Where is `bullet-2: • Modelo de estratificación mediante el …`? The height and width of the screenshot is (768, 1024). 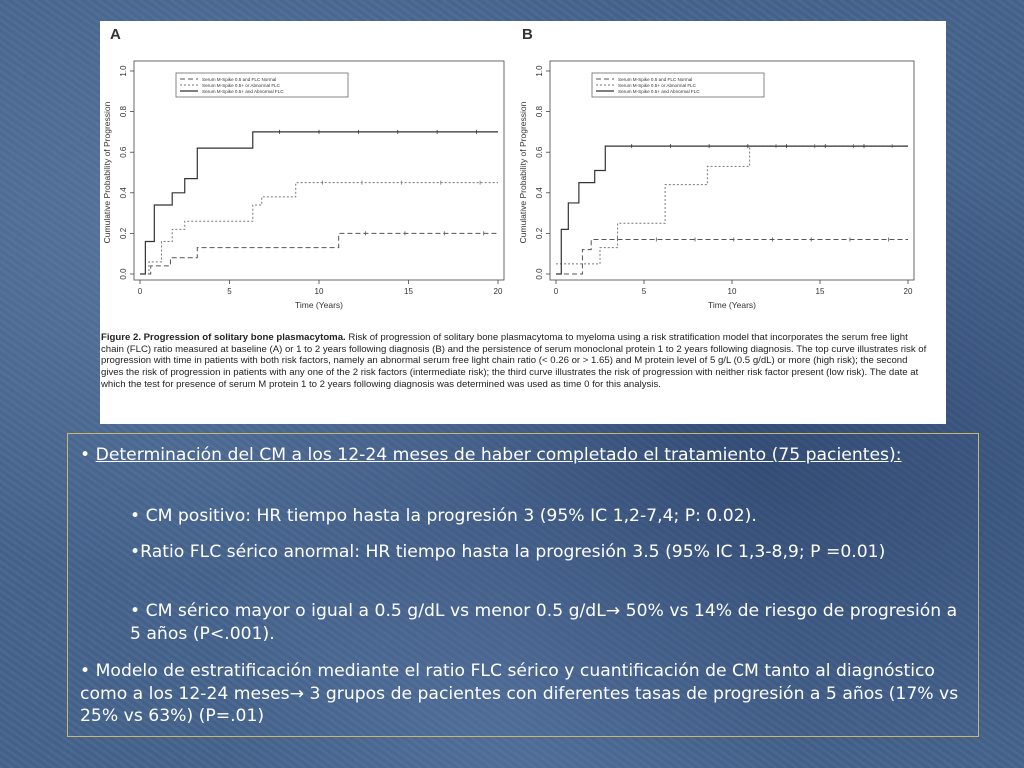
bullet-2: • Modelo de estratificación mediante el … is located at coordinates (519, 693).